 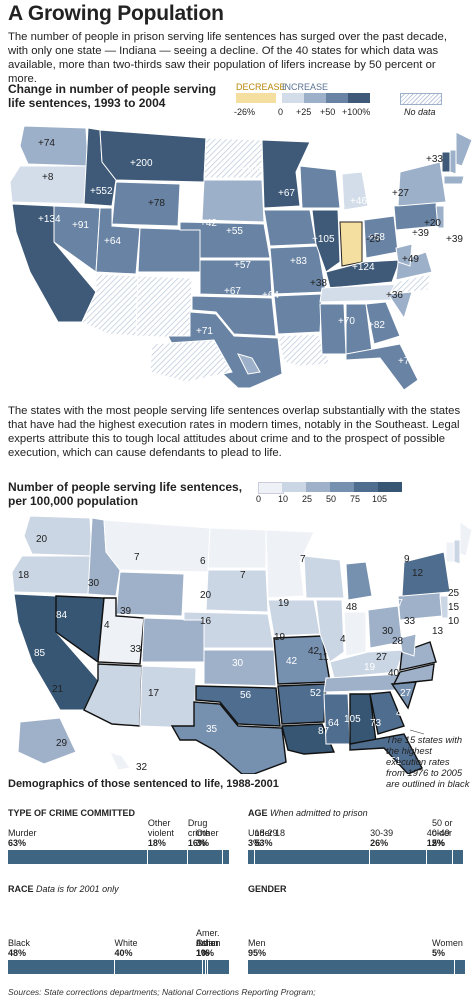 What do you see at coordinates (228, 737) in the screenshot?
I see `state-tx` at bounding box center [228, 737].